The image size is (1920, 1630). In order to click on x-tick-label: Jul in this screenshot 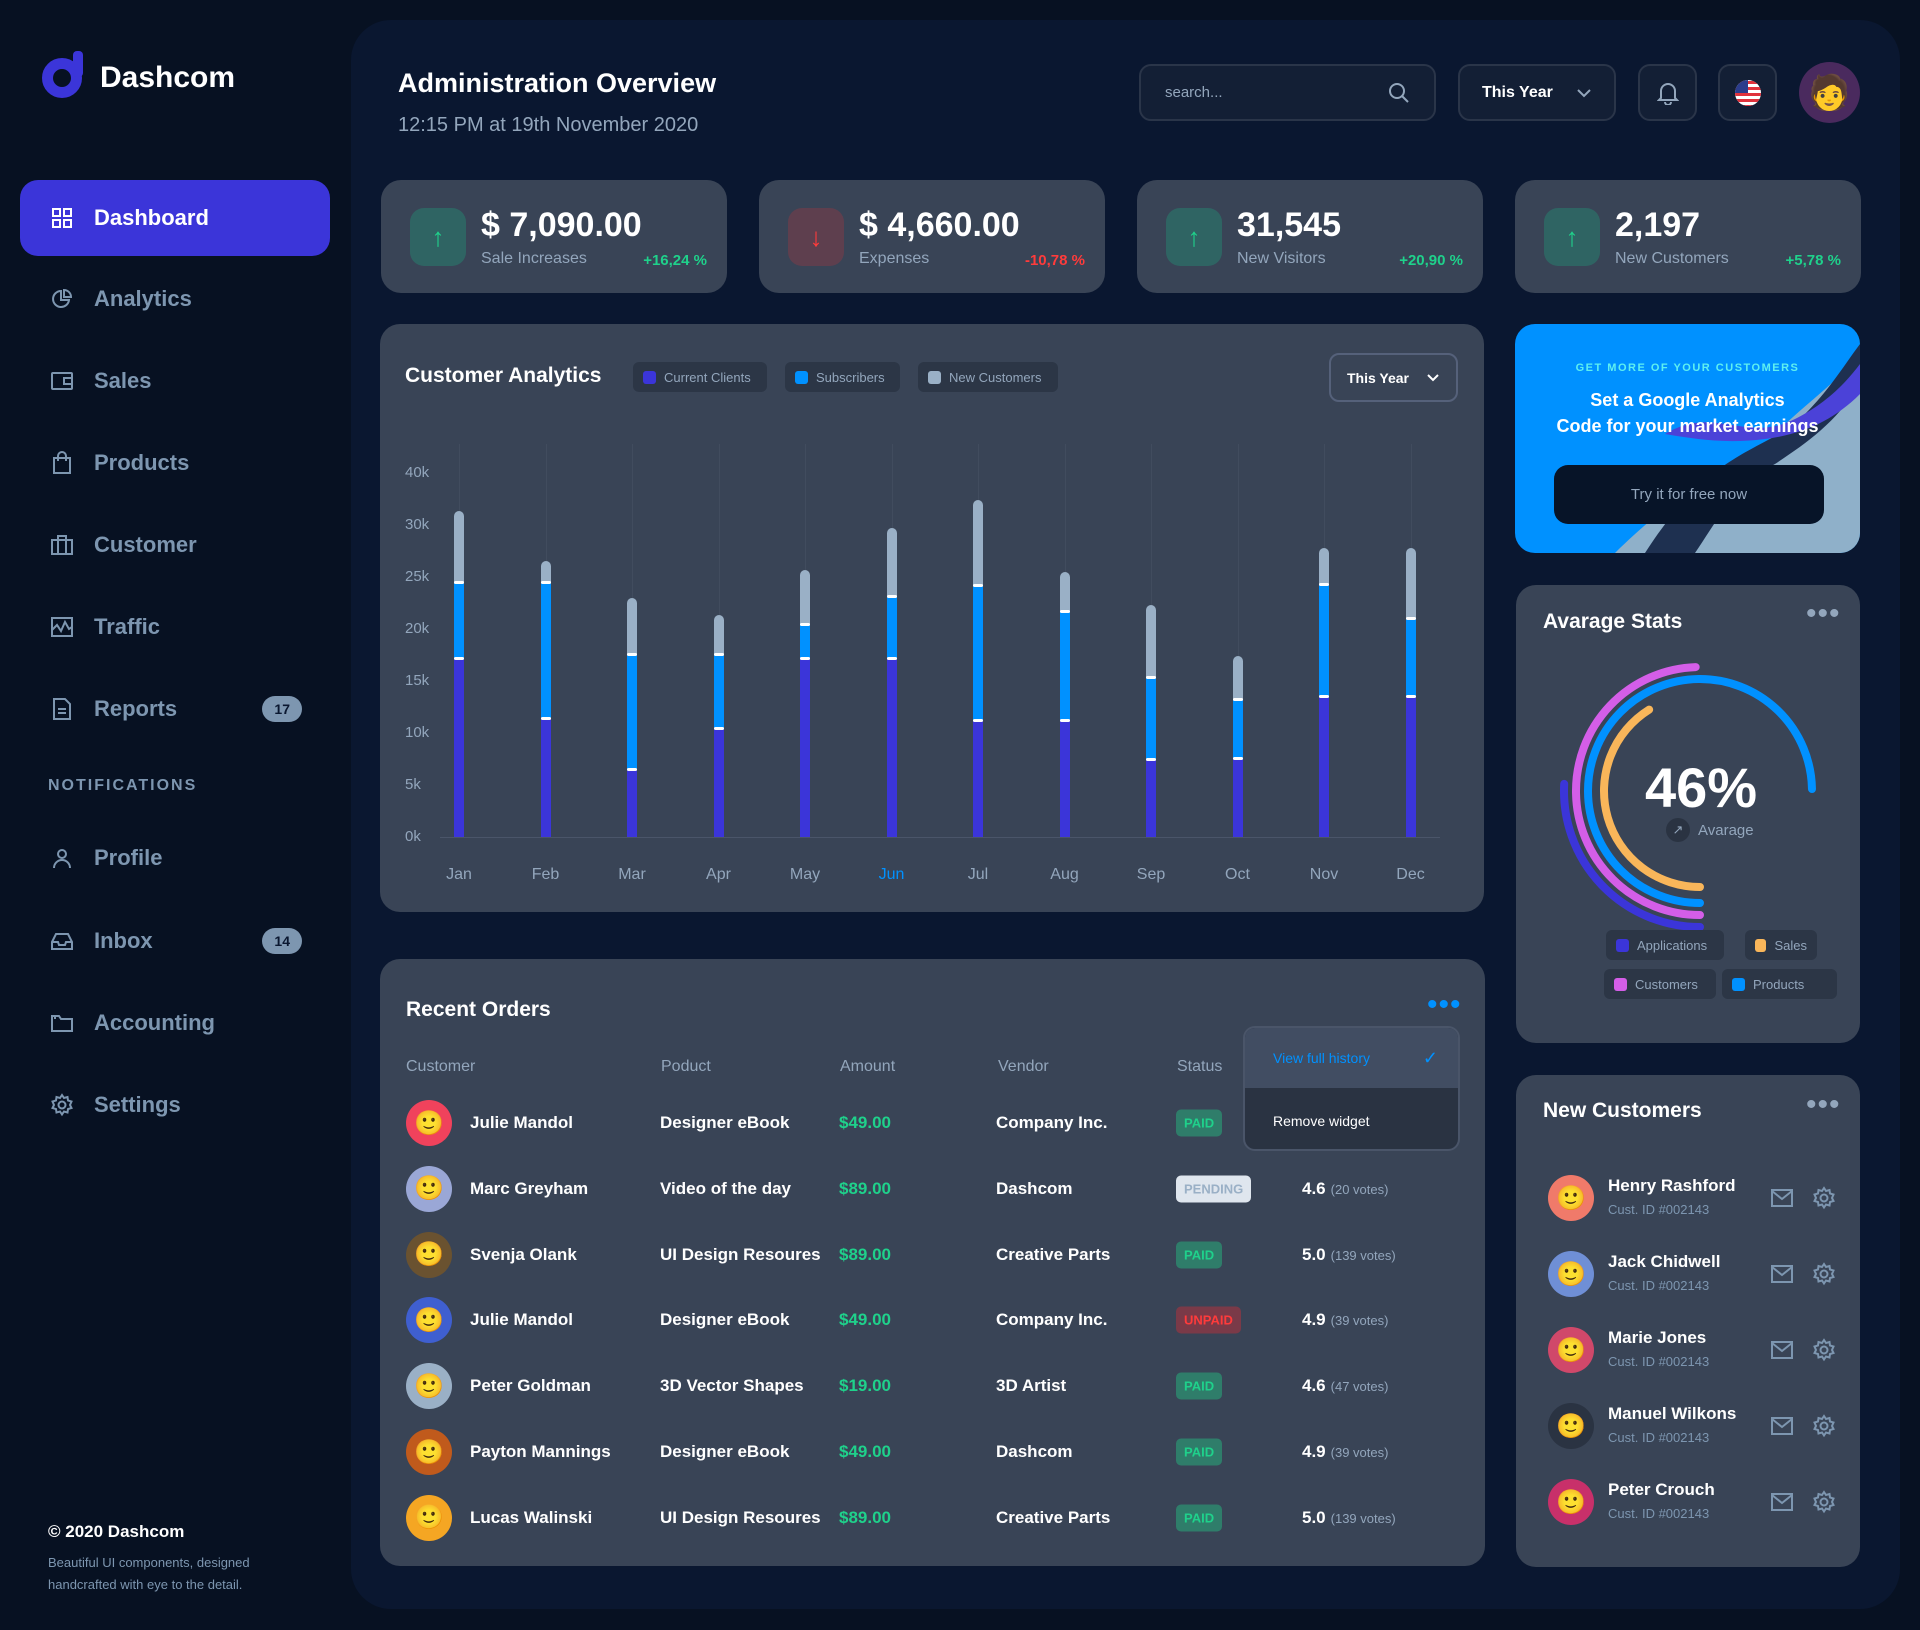, I will do `click(978, 874)`.